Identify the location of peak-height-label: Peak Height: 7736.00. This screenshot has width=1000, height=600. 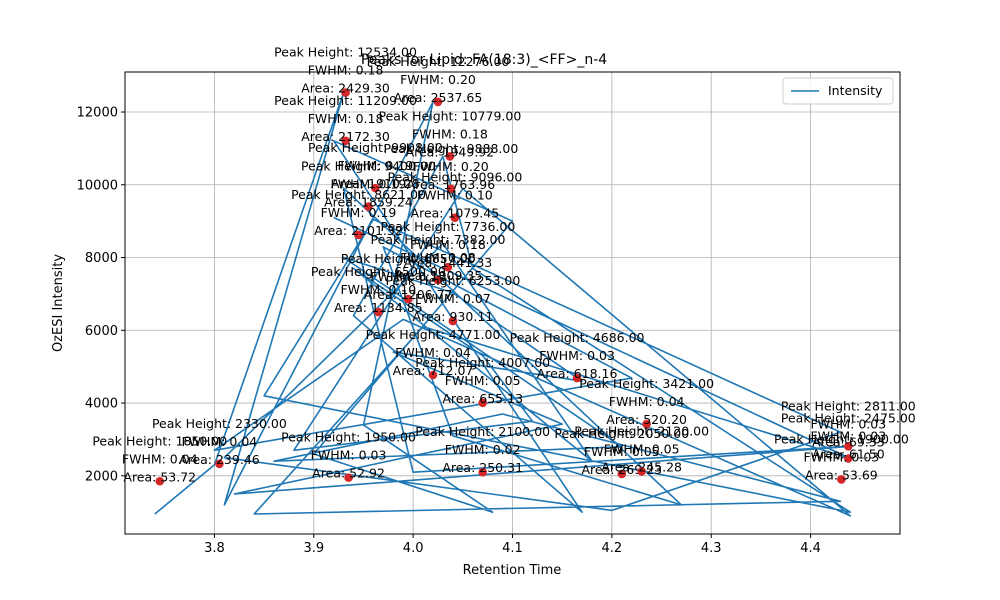
(447, 226).